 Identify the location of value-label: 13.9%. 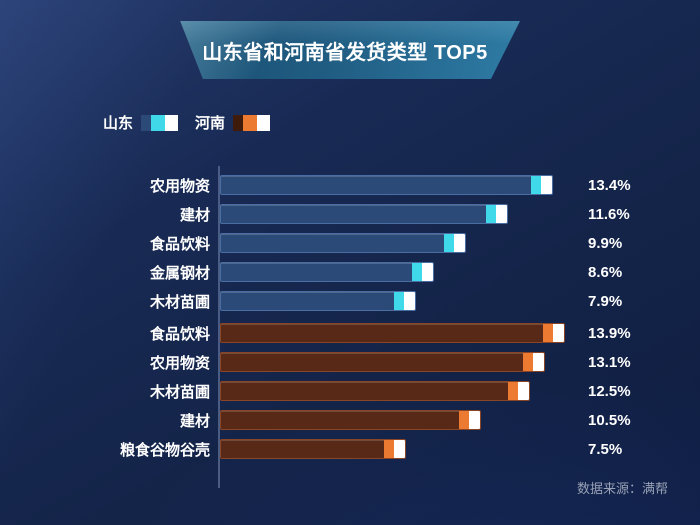
(609, 333).